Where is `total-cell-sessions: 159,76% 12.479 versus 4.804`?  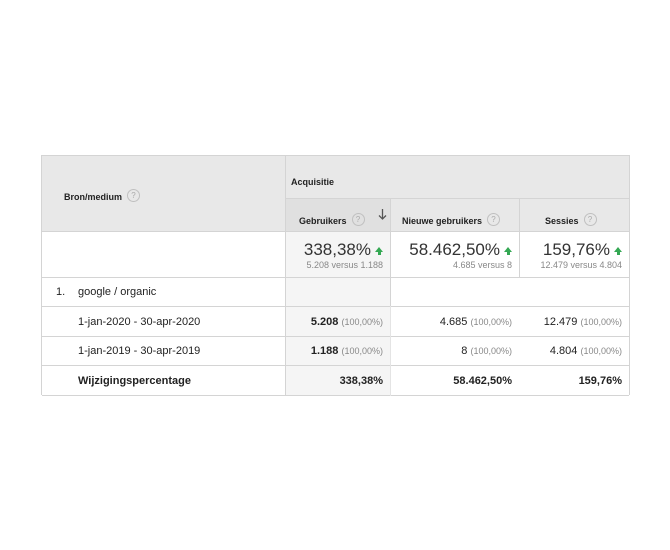
total-cell-sessions: 159,76% 12.479 versus 4.804 is located at coordinates (574, 254).